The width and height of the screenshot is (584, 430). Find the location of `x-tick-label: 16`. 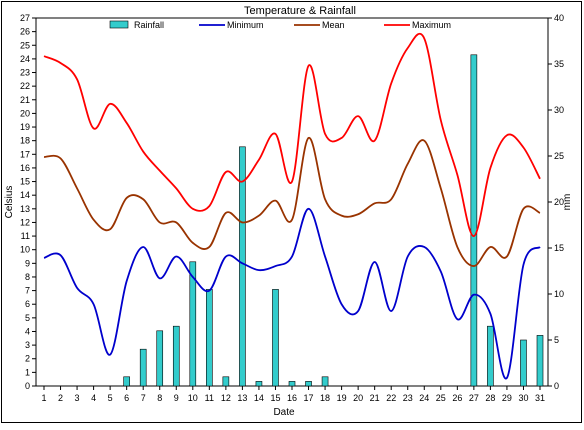

x-tick-label: 16 is located at coordinates (292, 398).